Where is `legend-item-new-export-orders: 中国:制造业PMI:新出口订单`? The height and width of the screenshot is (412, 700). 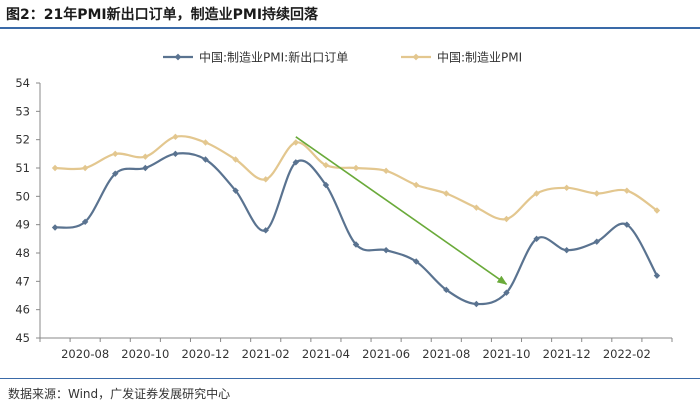 legend-item-new-export-orders: 中国:制造业PMI:新出口订单 is located at coordinates (255, 57).